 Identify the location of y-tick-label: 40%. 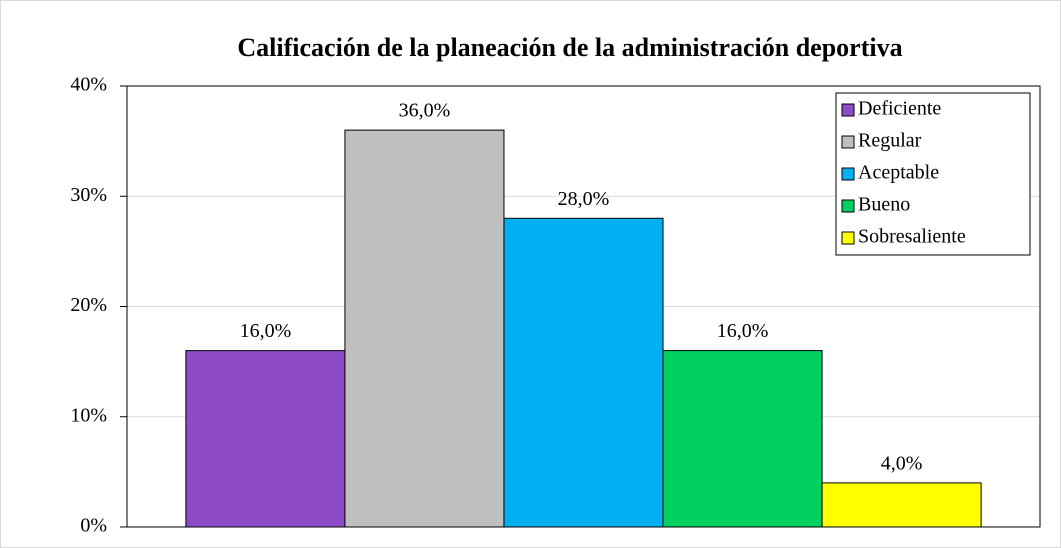
(88, 85).